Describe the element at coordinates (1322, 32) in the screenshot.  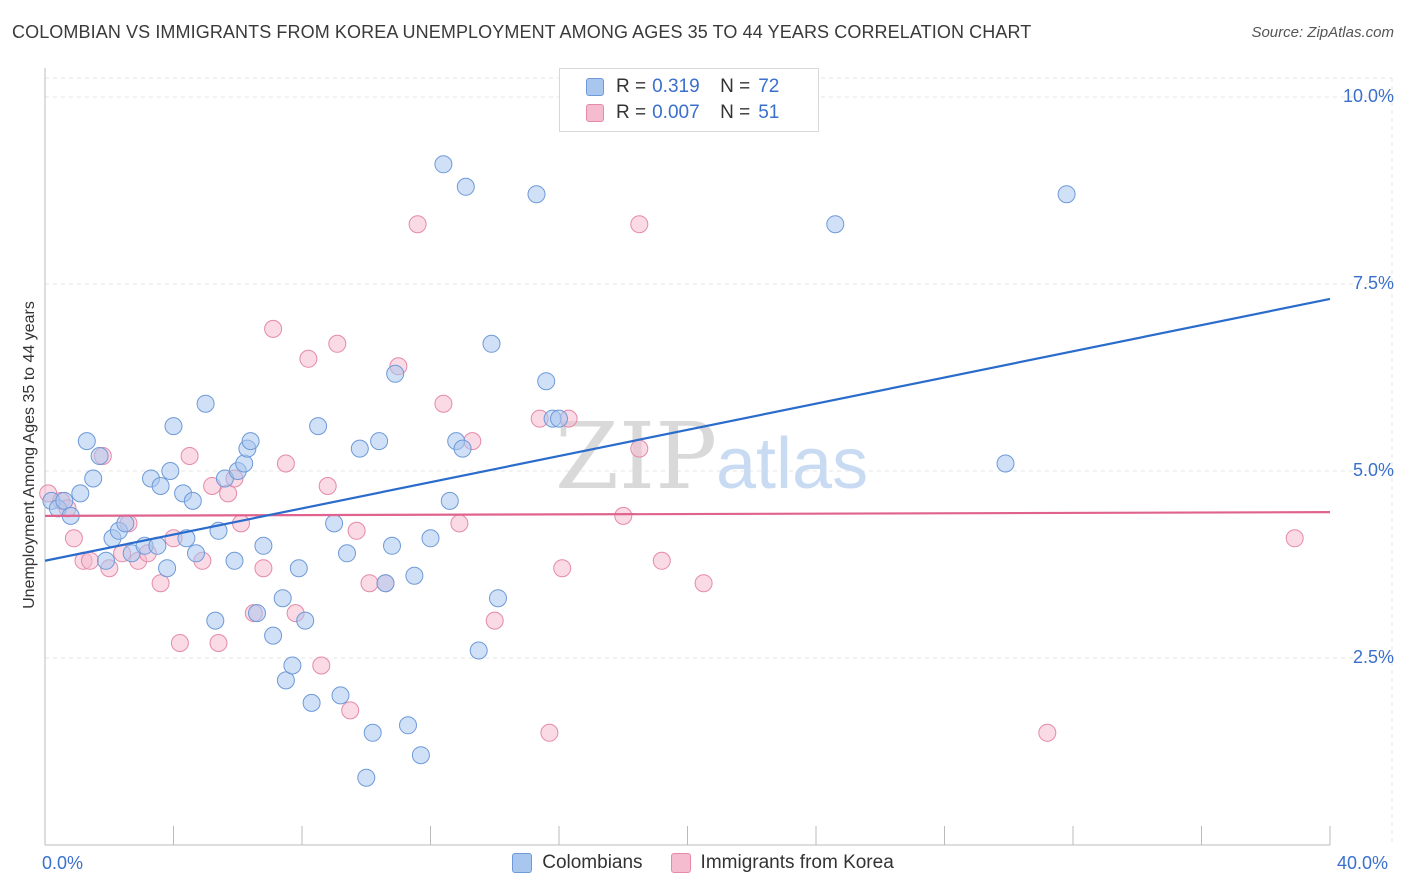
I see `source-label: Source: ZipAtlas.com` at that location.